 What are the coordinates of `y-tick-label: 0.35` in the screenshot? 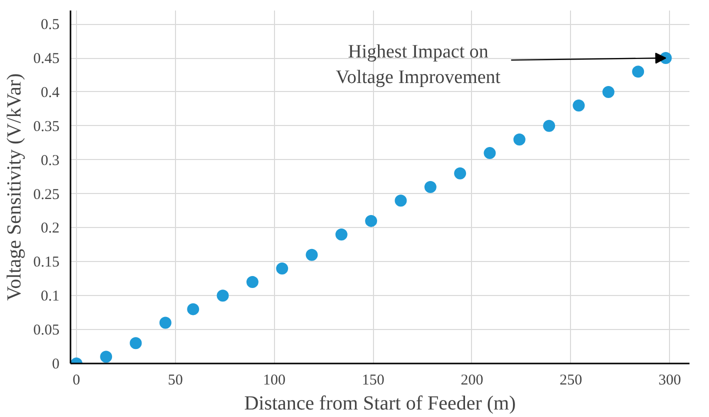 It's located at (46, 126).